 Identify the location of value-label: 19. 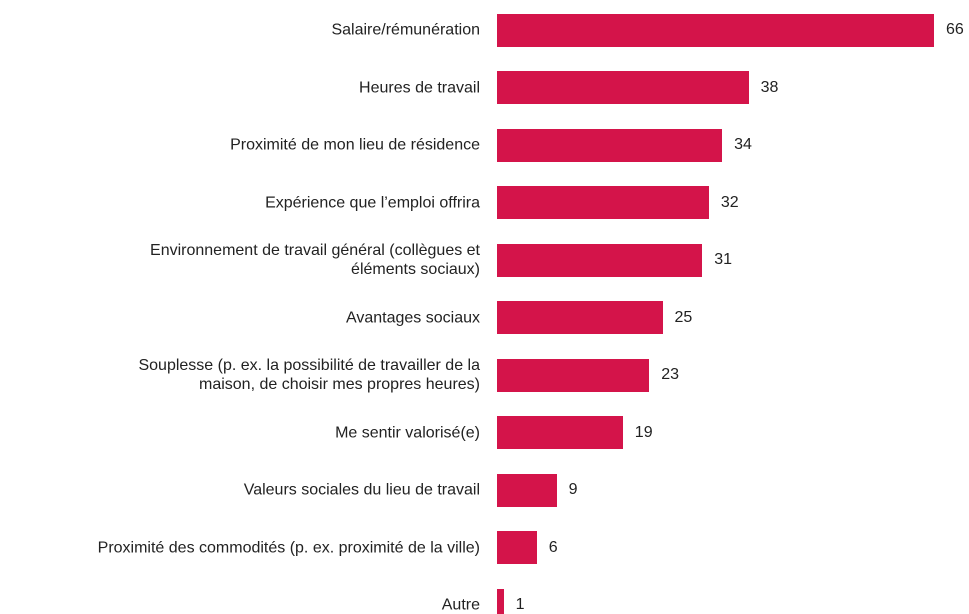
(643, 432).